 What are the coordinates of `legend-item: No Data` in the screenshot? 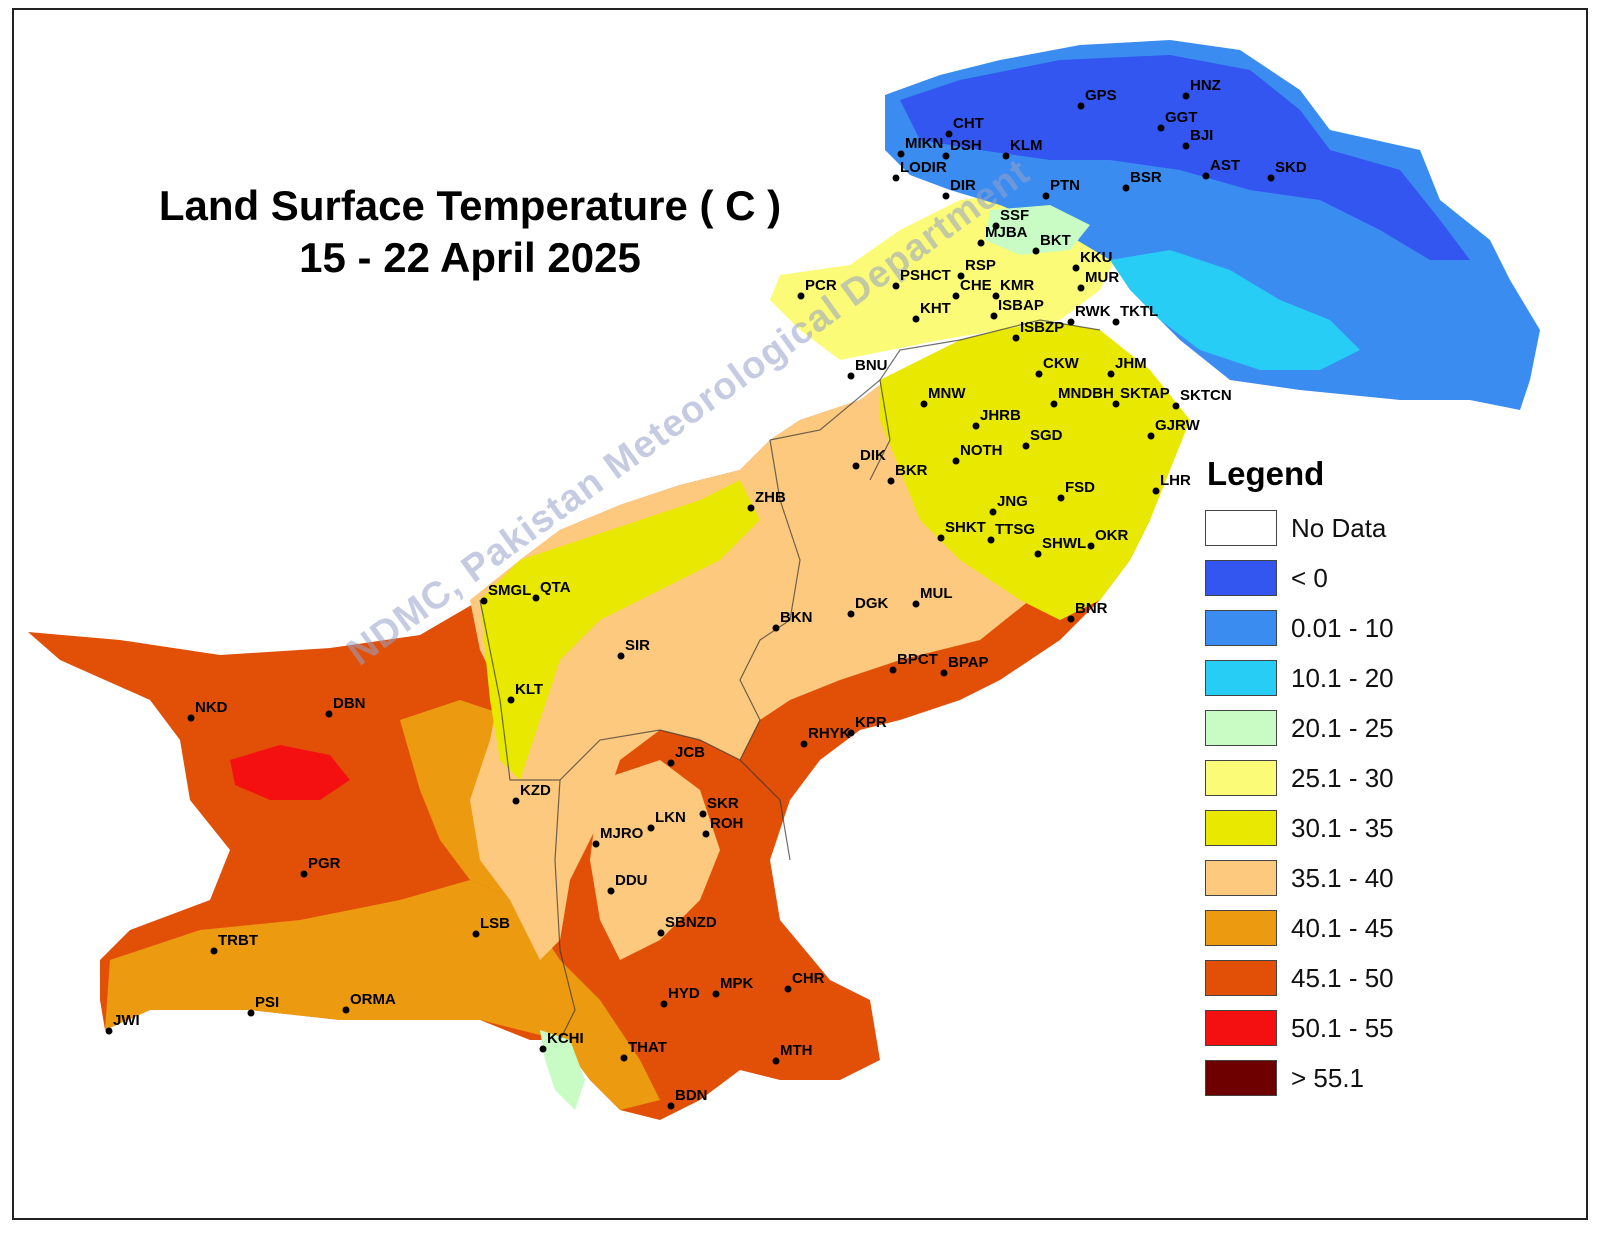 It's located at (1355, 528).